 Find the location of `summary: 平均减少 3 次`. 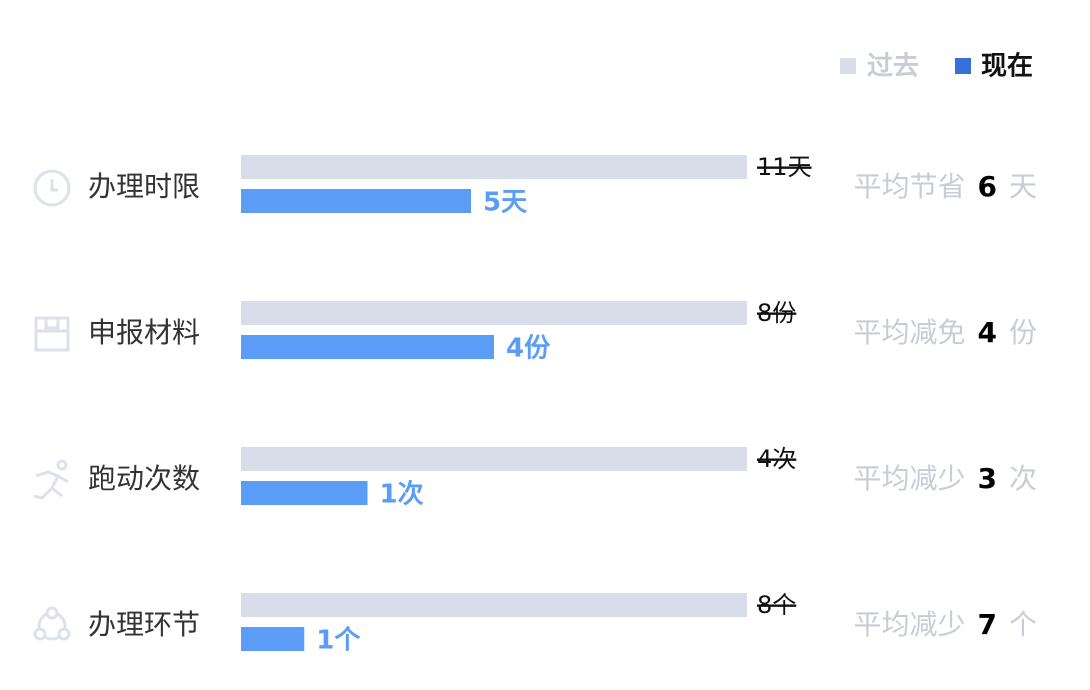

summary: 平均减少 3 次 is located at coordinates (945, 478).